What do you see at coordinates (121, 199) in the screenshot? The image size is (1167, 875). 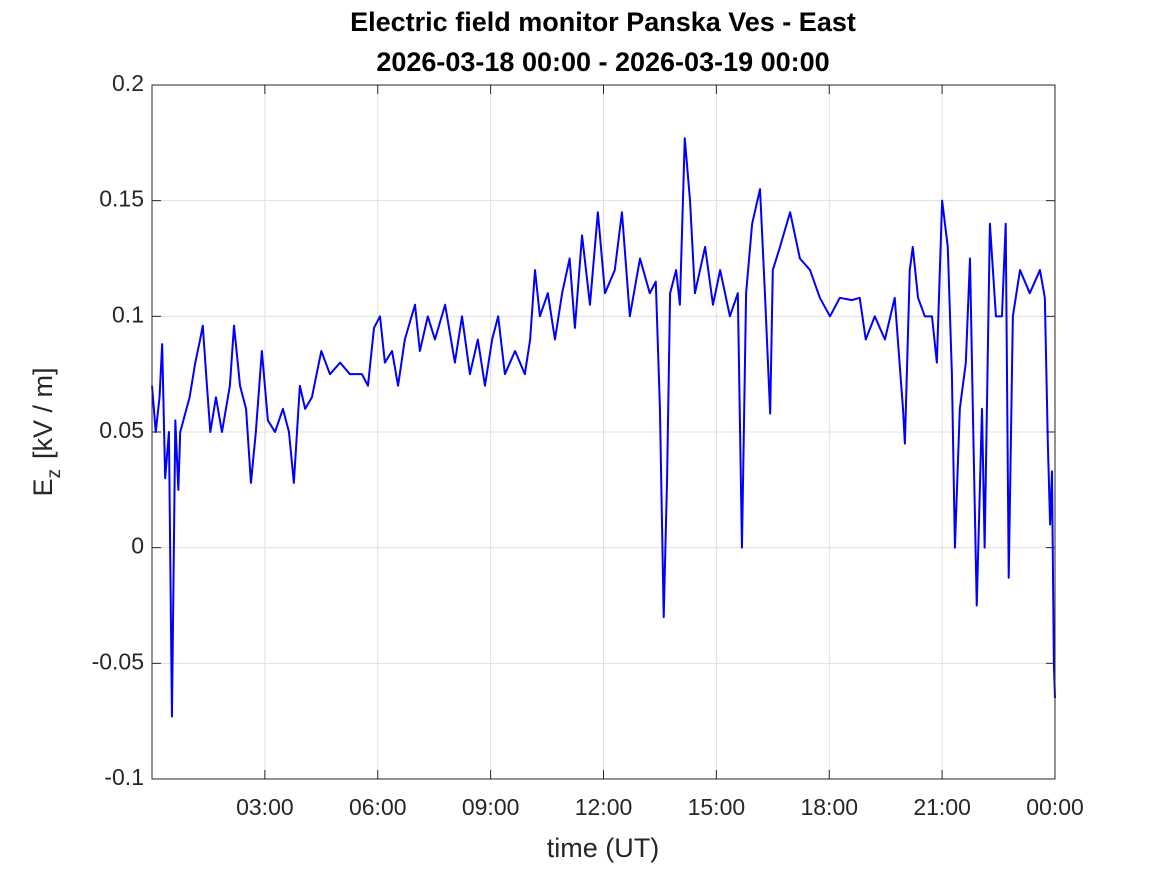 I see `y-tick-label: 0.15` at bounding box center [121, 199].